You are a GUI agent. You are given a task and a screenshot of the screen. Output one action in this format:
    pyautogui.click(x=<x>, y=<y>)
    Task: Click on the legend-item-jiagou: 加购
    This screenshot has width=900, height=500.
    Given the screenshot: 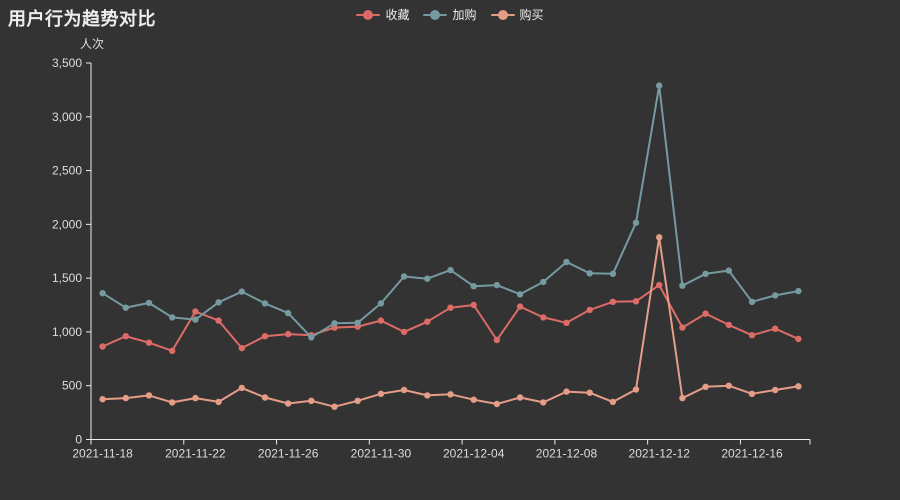 What is the action you would take?
    pyautogui.click(x=450, y=15)
    